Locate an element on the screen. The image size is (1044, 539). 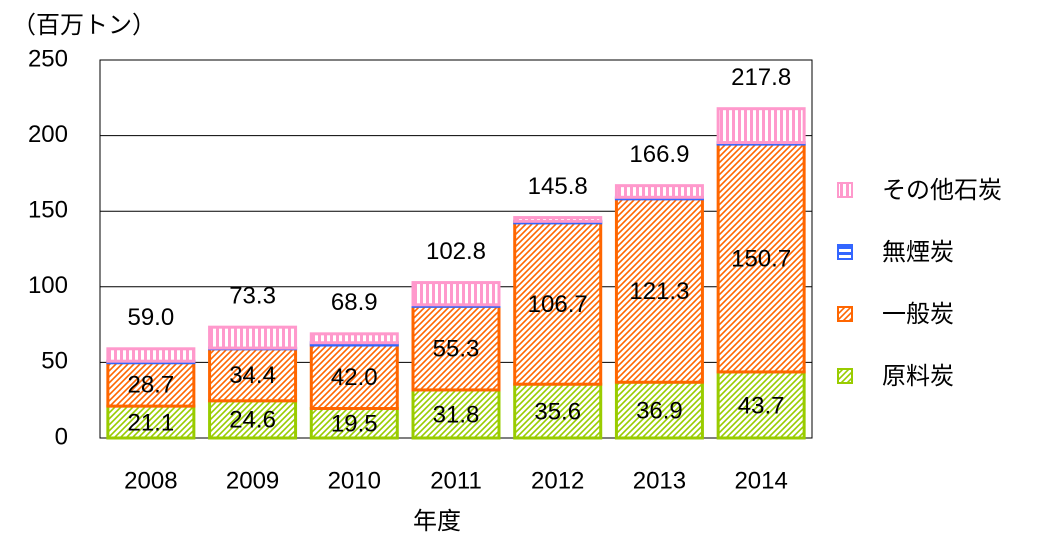
data-label: 150.7 is located at coordinates (761, 258).